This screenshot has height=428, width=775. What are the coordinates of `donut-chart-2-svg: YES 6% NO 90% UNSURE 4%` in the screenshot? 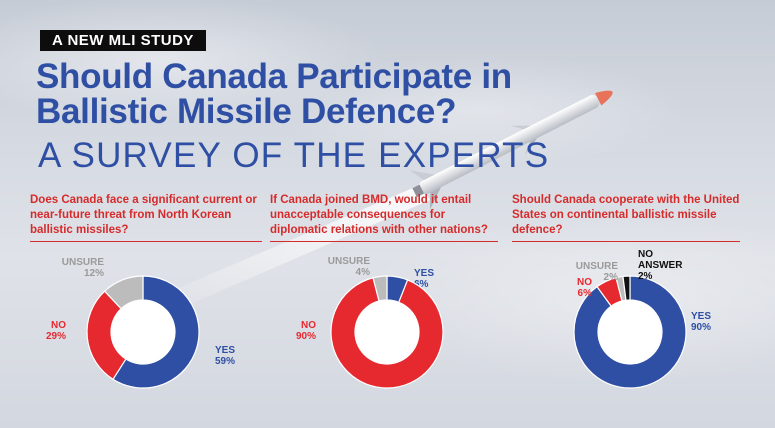 It's located at (370, 322).